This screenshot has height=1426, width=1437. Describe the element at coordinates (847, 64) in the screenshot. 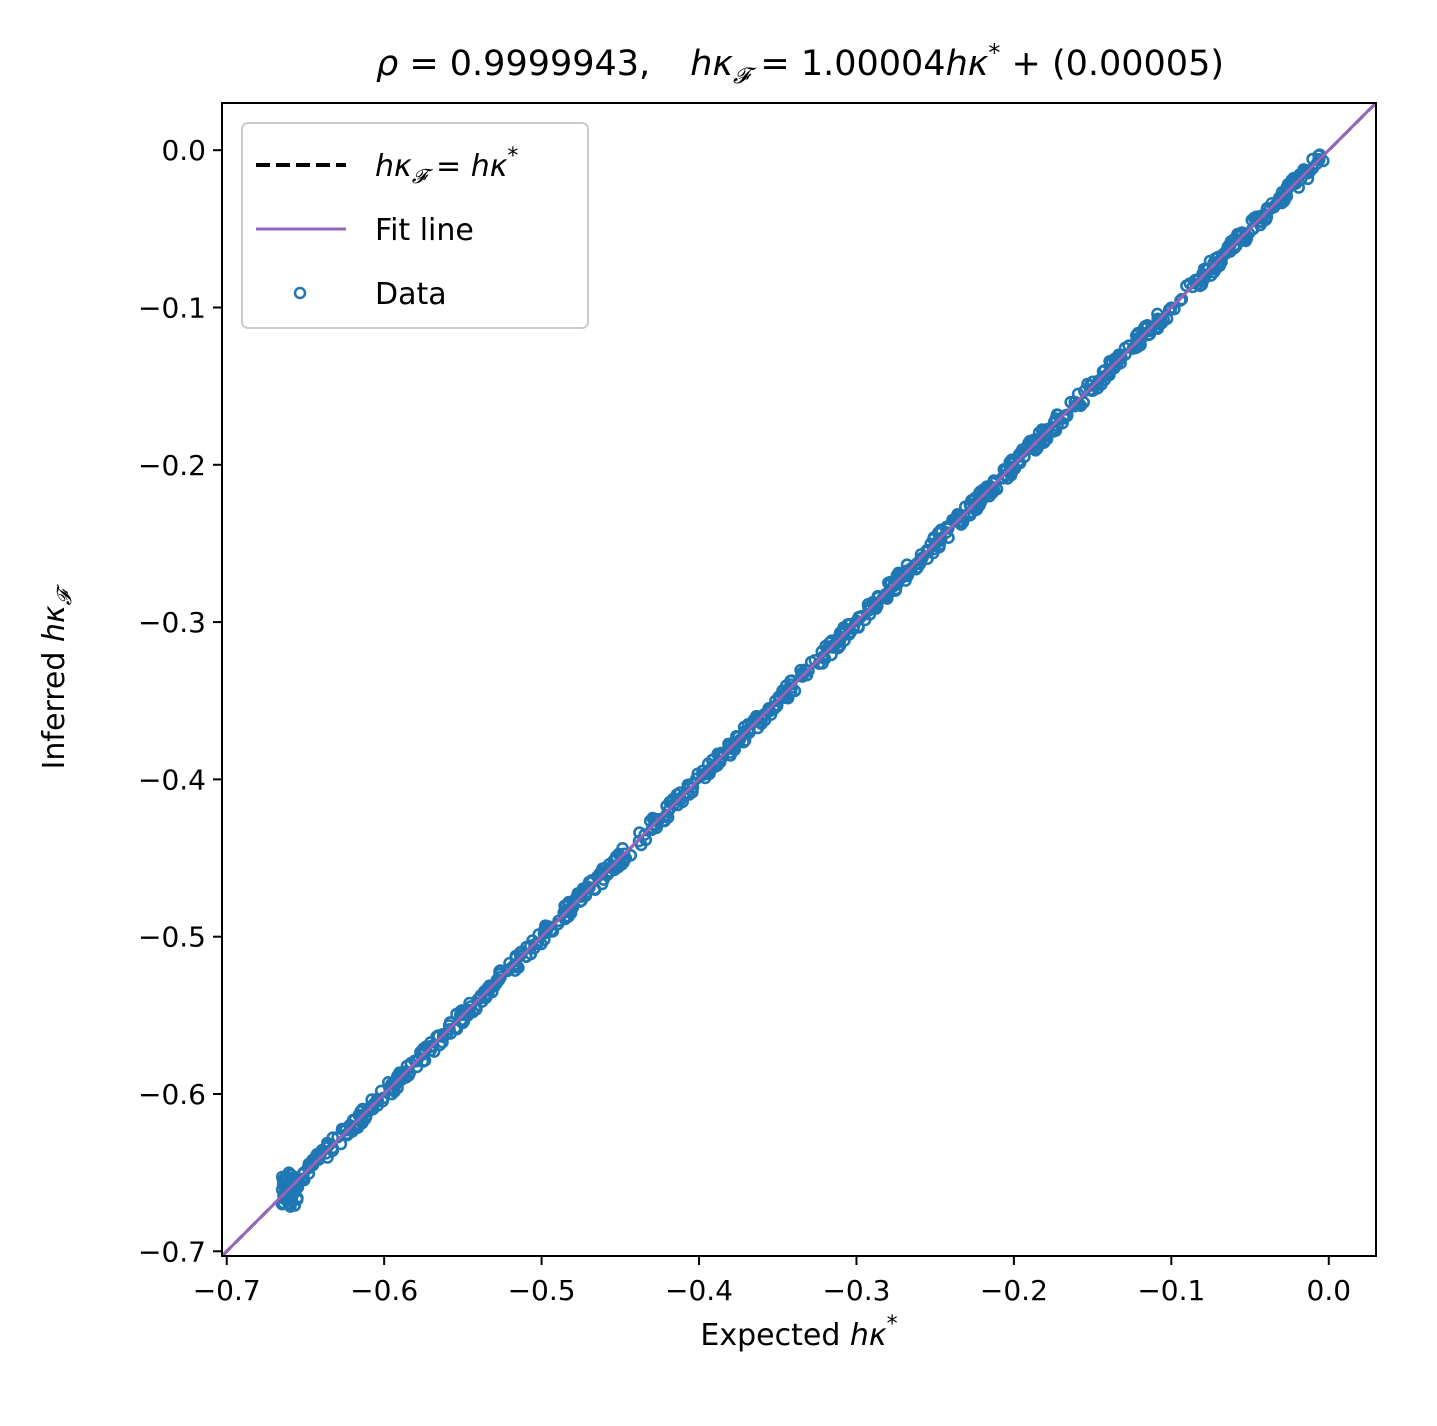

I see `title-eq-mid: = 1.00004` at that location.